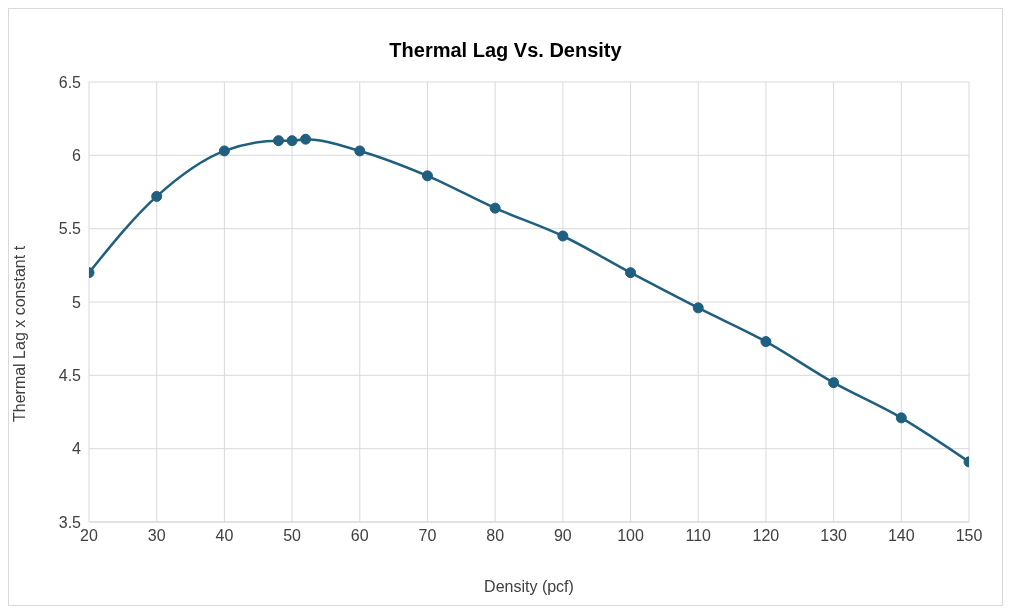 The width and height of the screenshot is (1011, 614). Describe the element at coordinates (630, 536) in the screenshot. I see `x-tick-label: 100` at that location.